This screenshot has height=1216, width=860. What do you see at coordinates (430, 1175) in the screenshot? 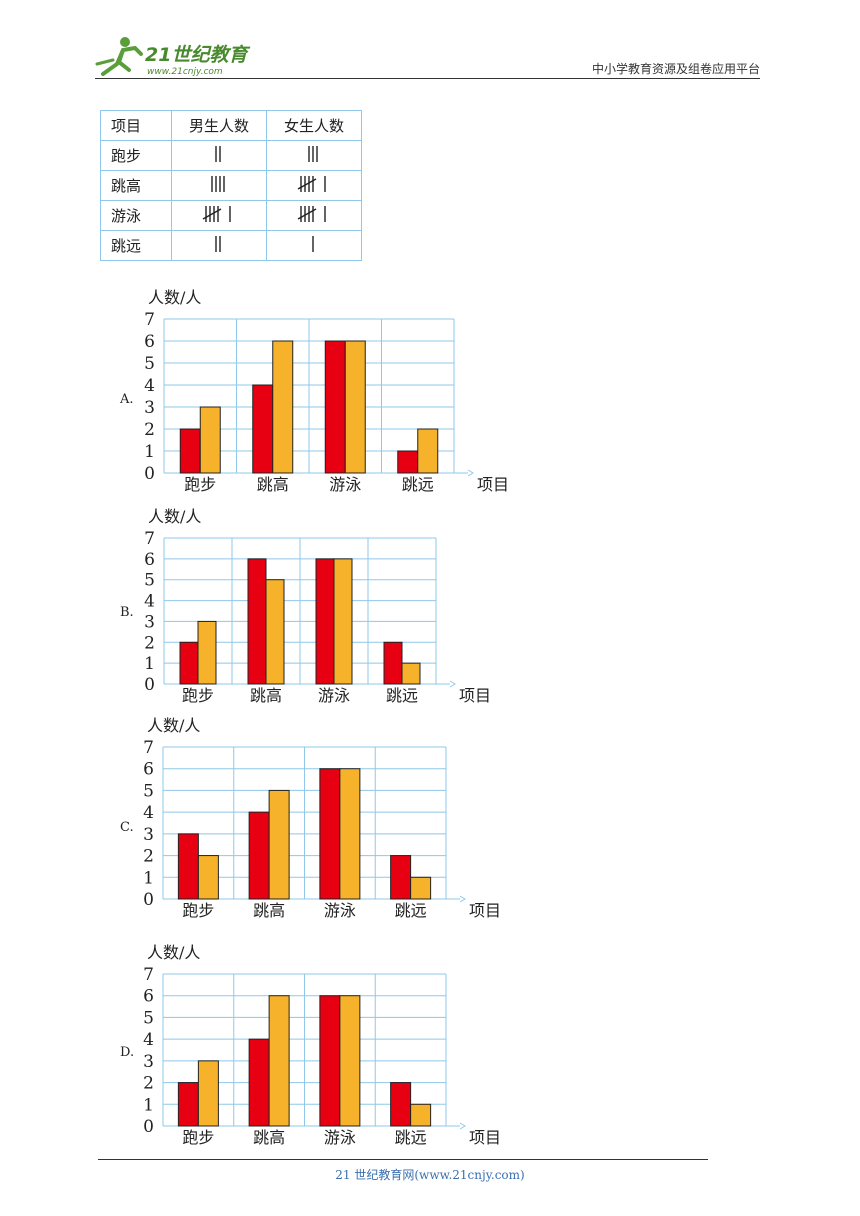
I see `footer-text: 21 世纪教育网(www.21cnjy.com)` at bounding box center [430, 1175].